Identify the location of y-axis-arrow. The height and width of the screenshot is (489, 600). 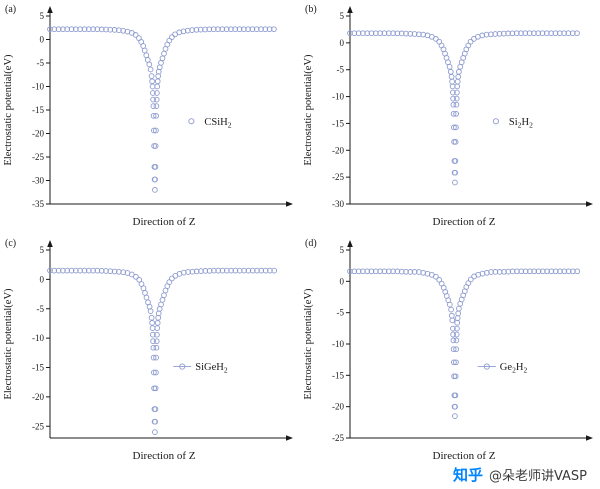
(350, 9).